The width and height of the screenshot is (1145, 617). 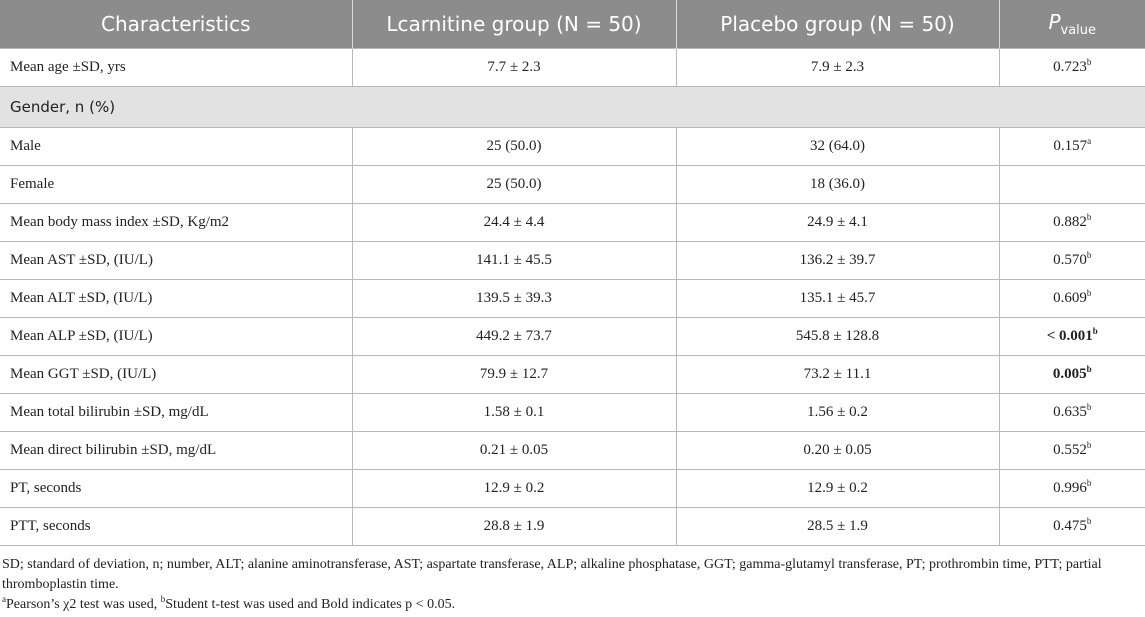 What do you see at coordinates (176, 412) in the screenshot?
I see `row-label: Mean total bilirubin ±SD, mg/dL` at bounding box center [176, 412].